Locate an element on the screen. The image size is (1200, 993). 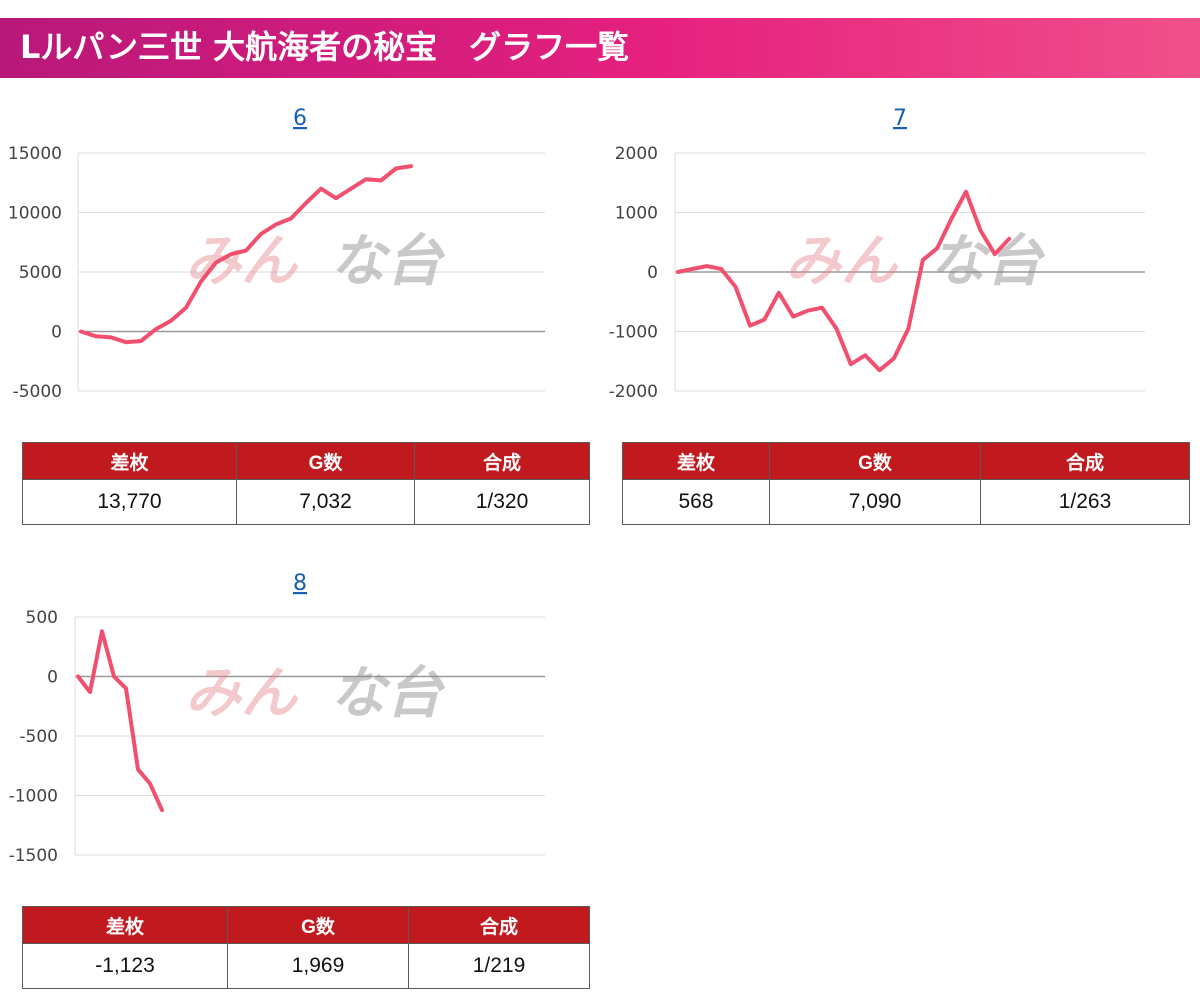
value-combined: 1/320 is located at coordinates (502, 502).